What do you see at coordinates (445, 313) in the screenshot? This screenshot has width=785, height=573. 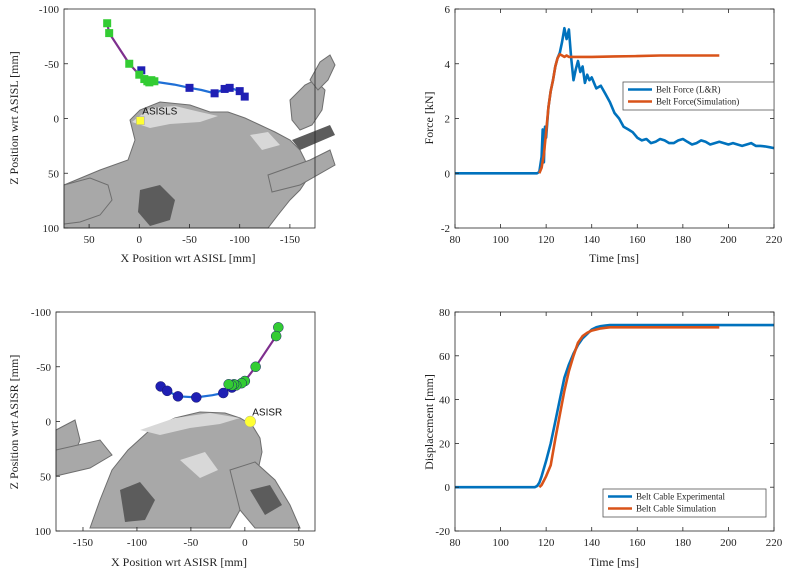 I see `y-tick-label: 80` at bounding box center [445, 313].